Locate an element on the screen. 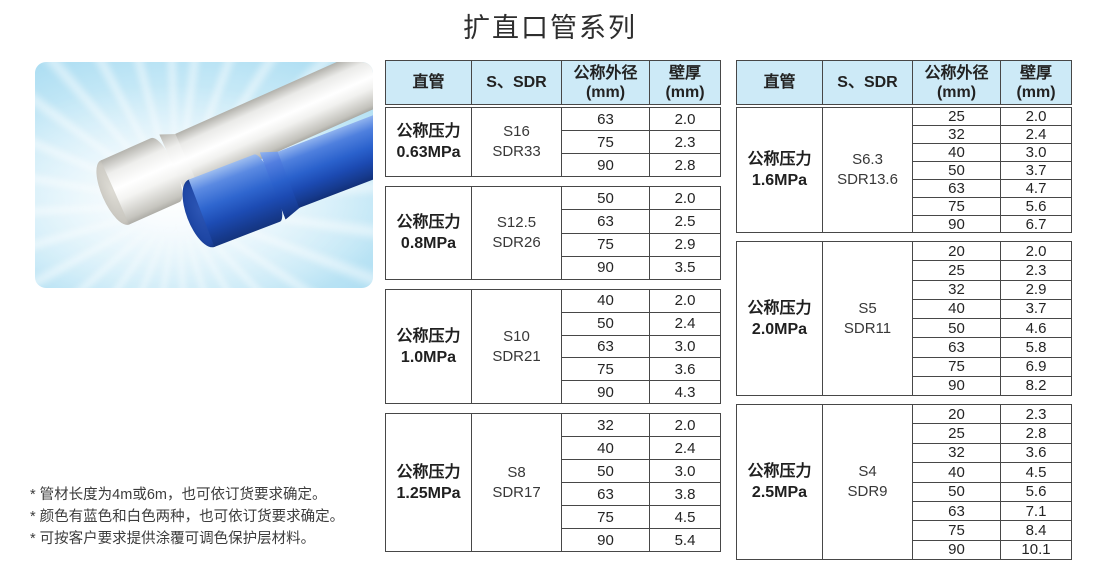 The width and height of the screenshot is (1100, 566). header-pipe: 直管 is located at coordinates (780, 82).